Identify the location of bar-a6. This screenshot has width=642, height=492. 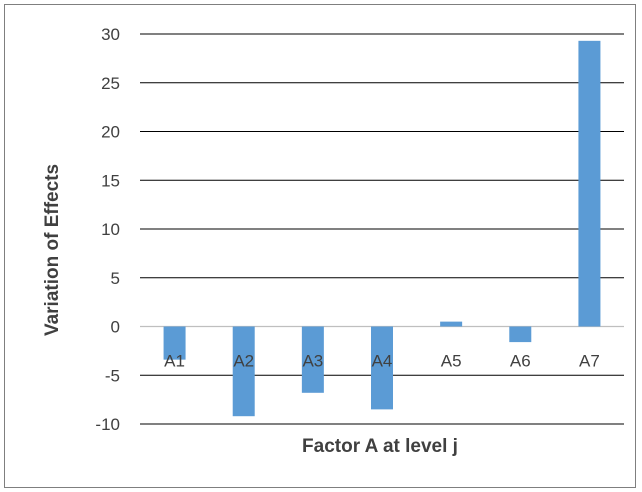
(520, 334).